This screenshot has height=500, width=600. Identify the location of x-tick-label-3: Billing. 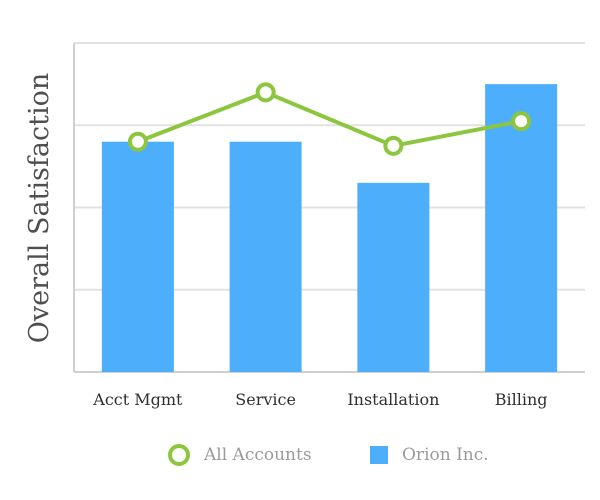
(521, 399).